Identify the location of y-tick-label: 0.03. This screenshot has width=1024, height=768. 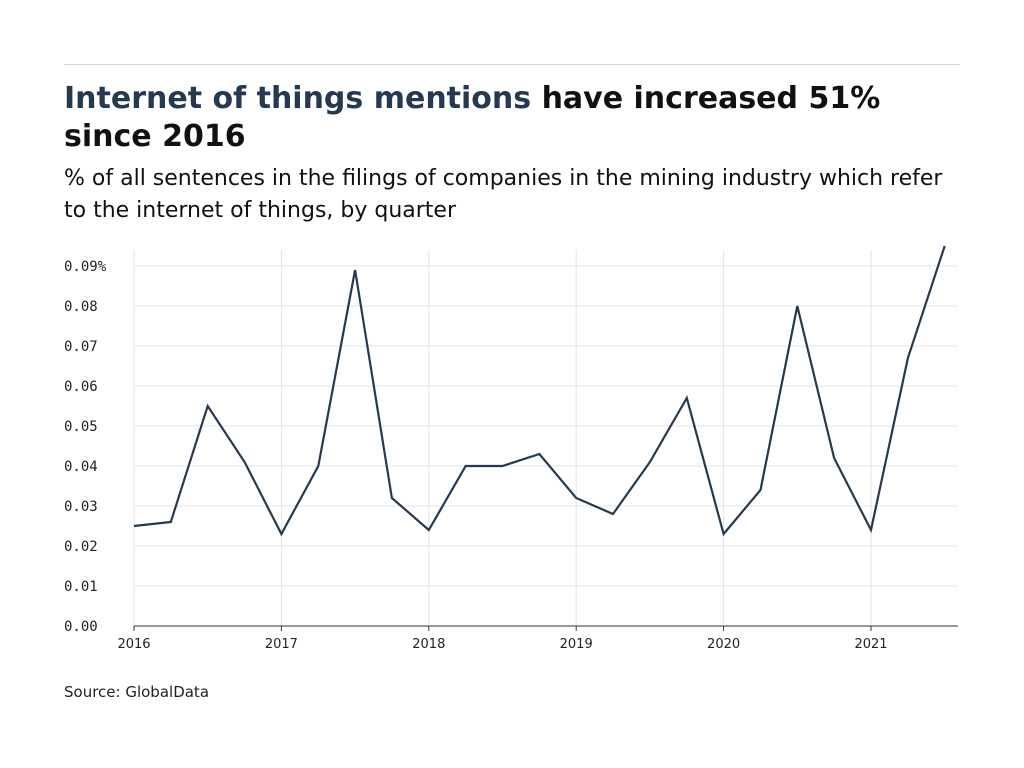
(81, 507).